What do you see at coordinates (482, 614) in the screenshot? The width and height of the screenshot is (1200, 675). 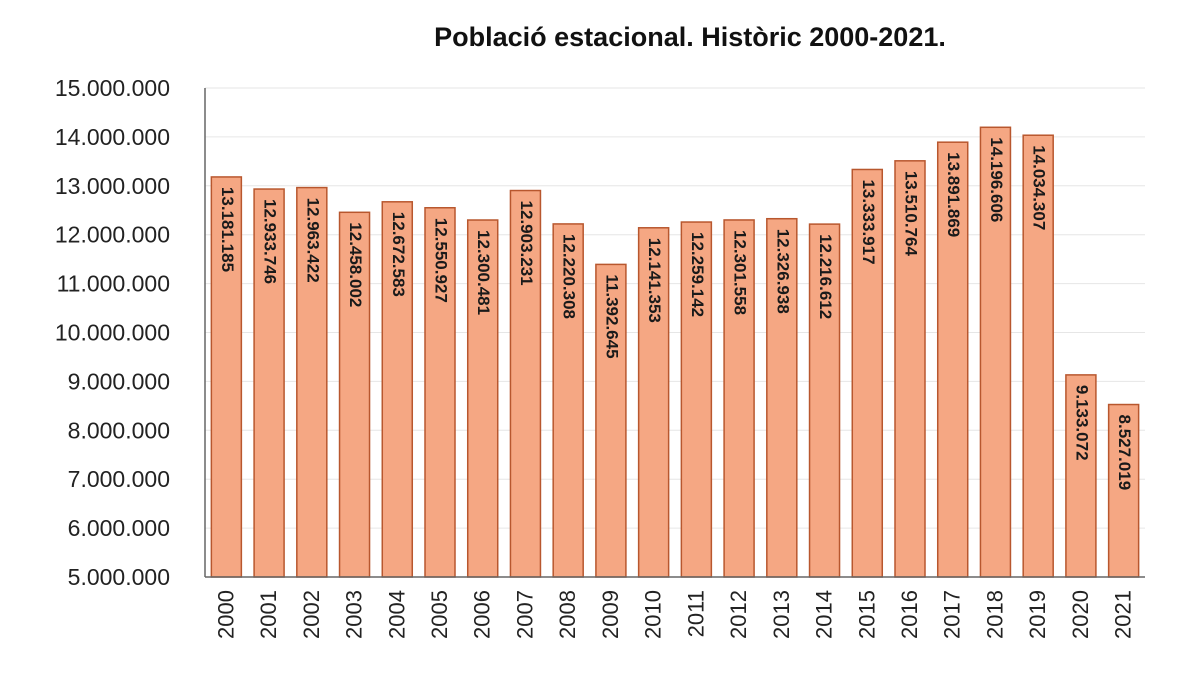 I see `x-tick-label: 2006` at bounding box center [482, 614].